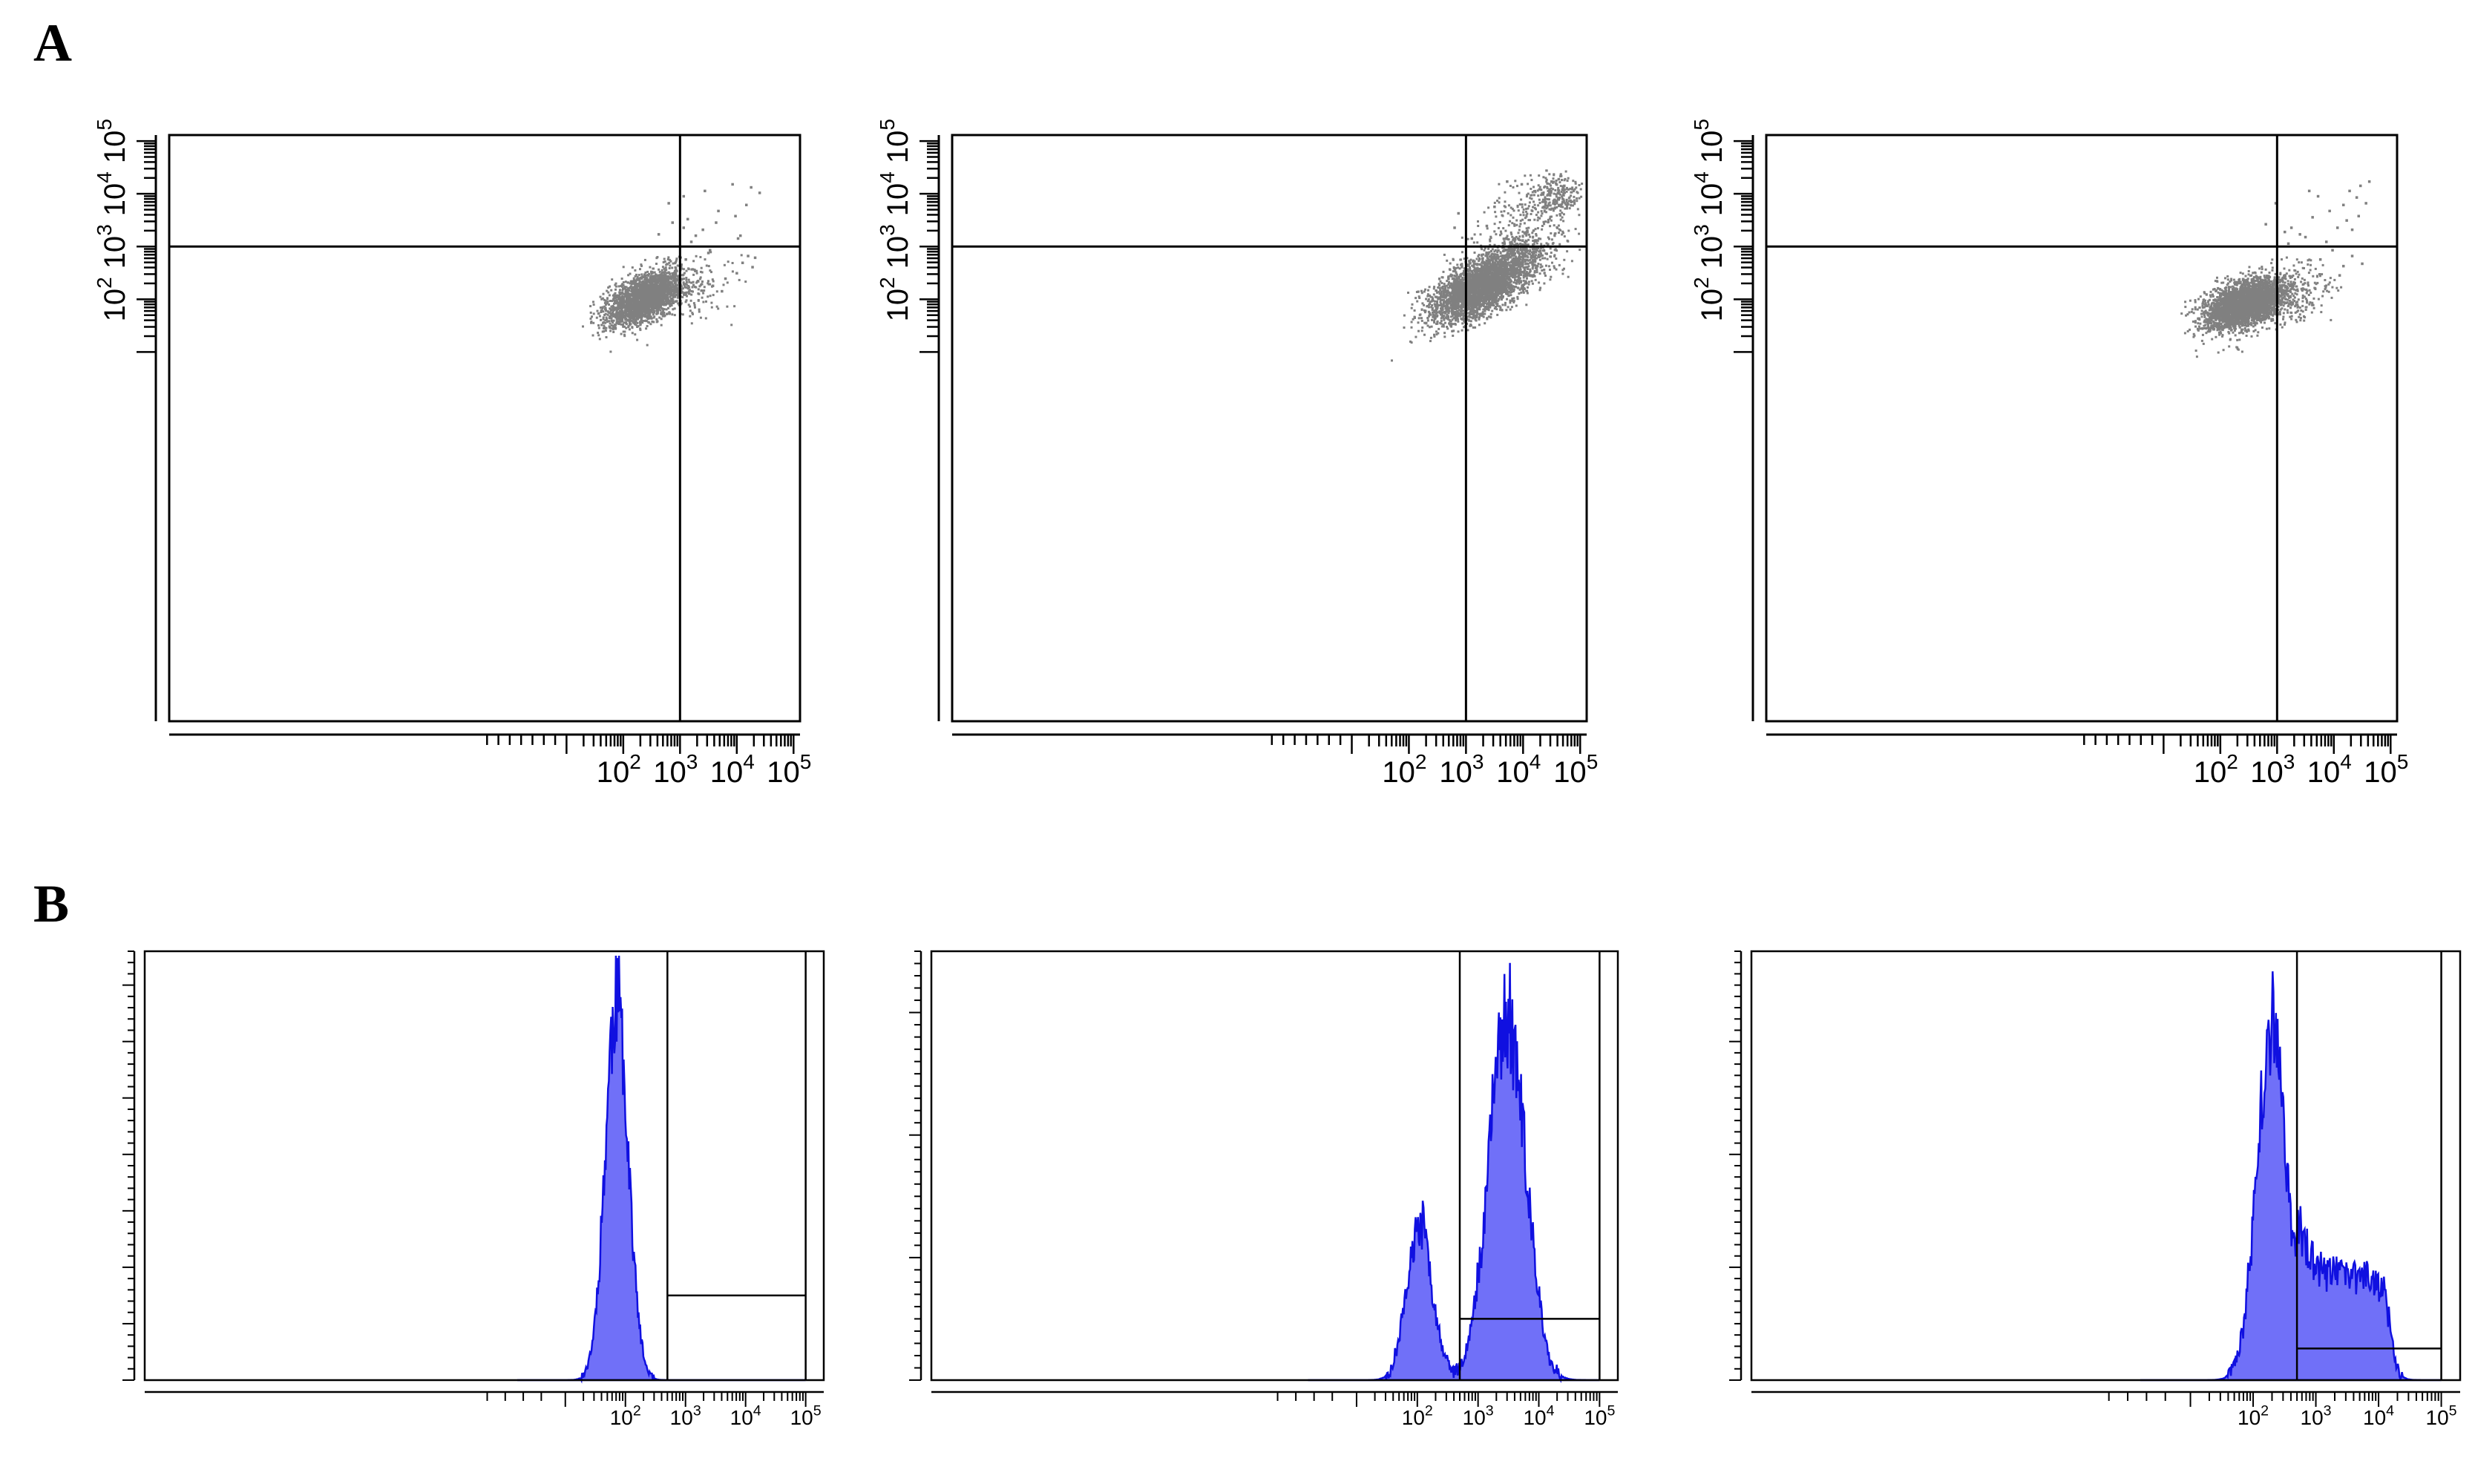  What do you see at coordinates (104, 125) in the screenshot?
I see `y-tick-label-1e5-exp: 5` at bounding box center [104, 125].